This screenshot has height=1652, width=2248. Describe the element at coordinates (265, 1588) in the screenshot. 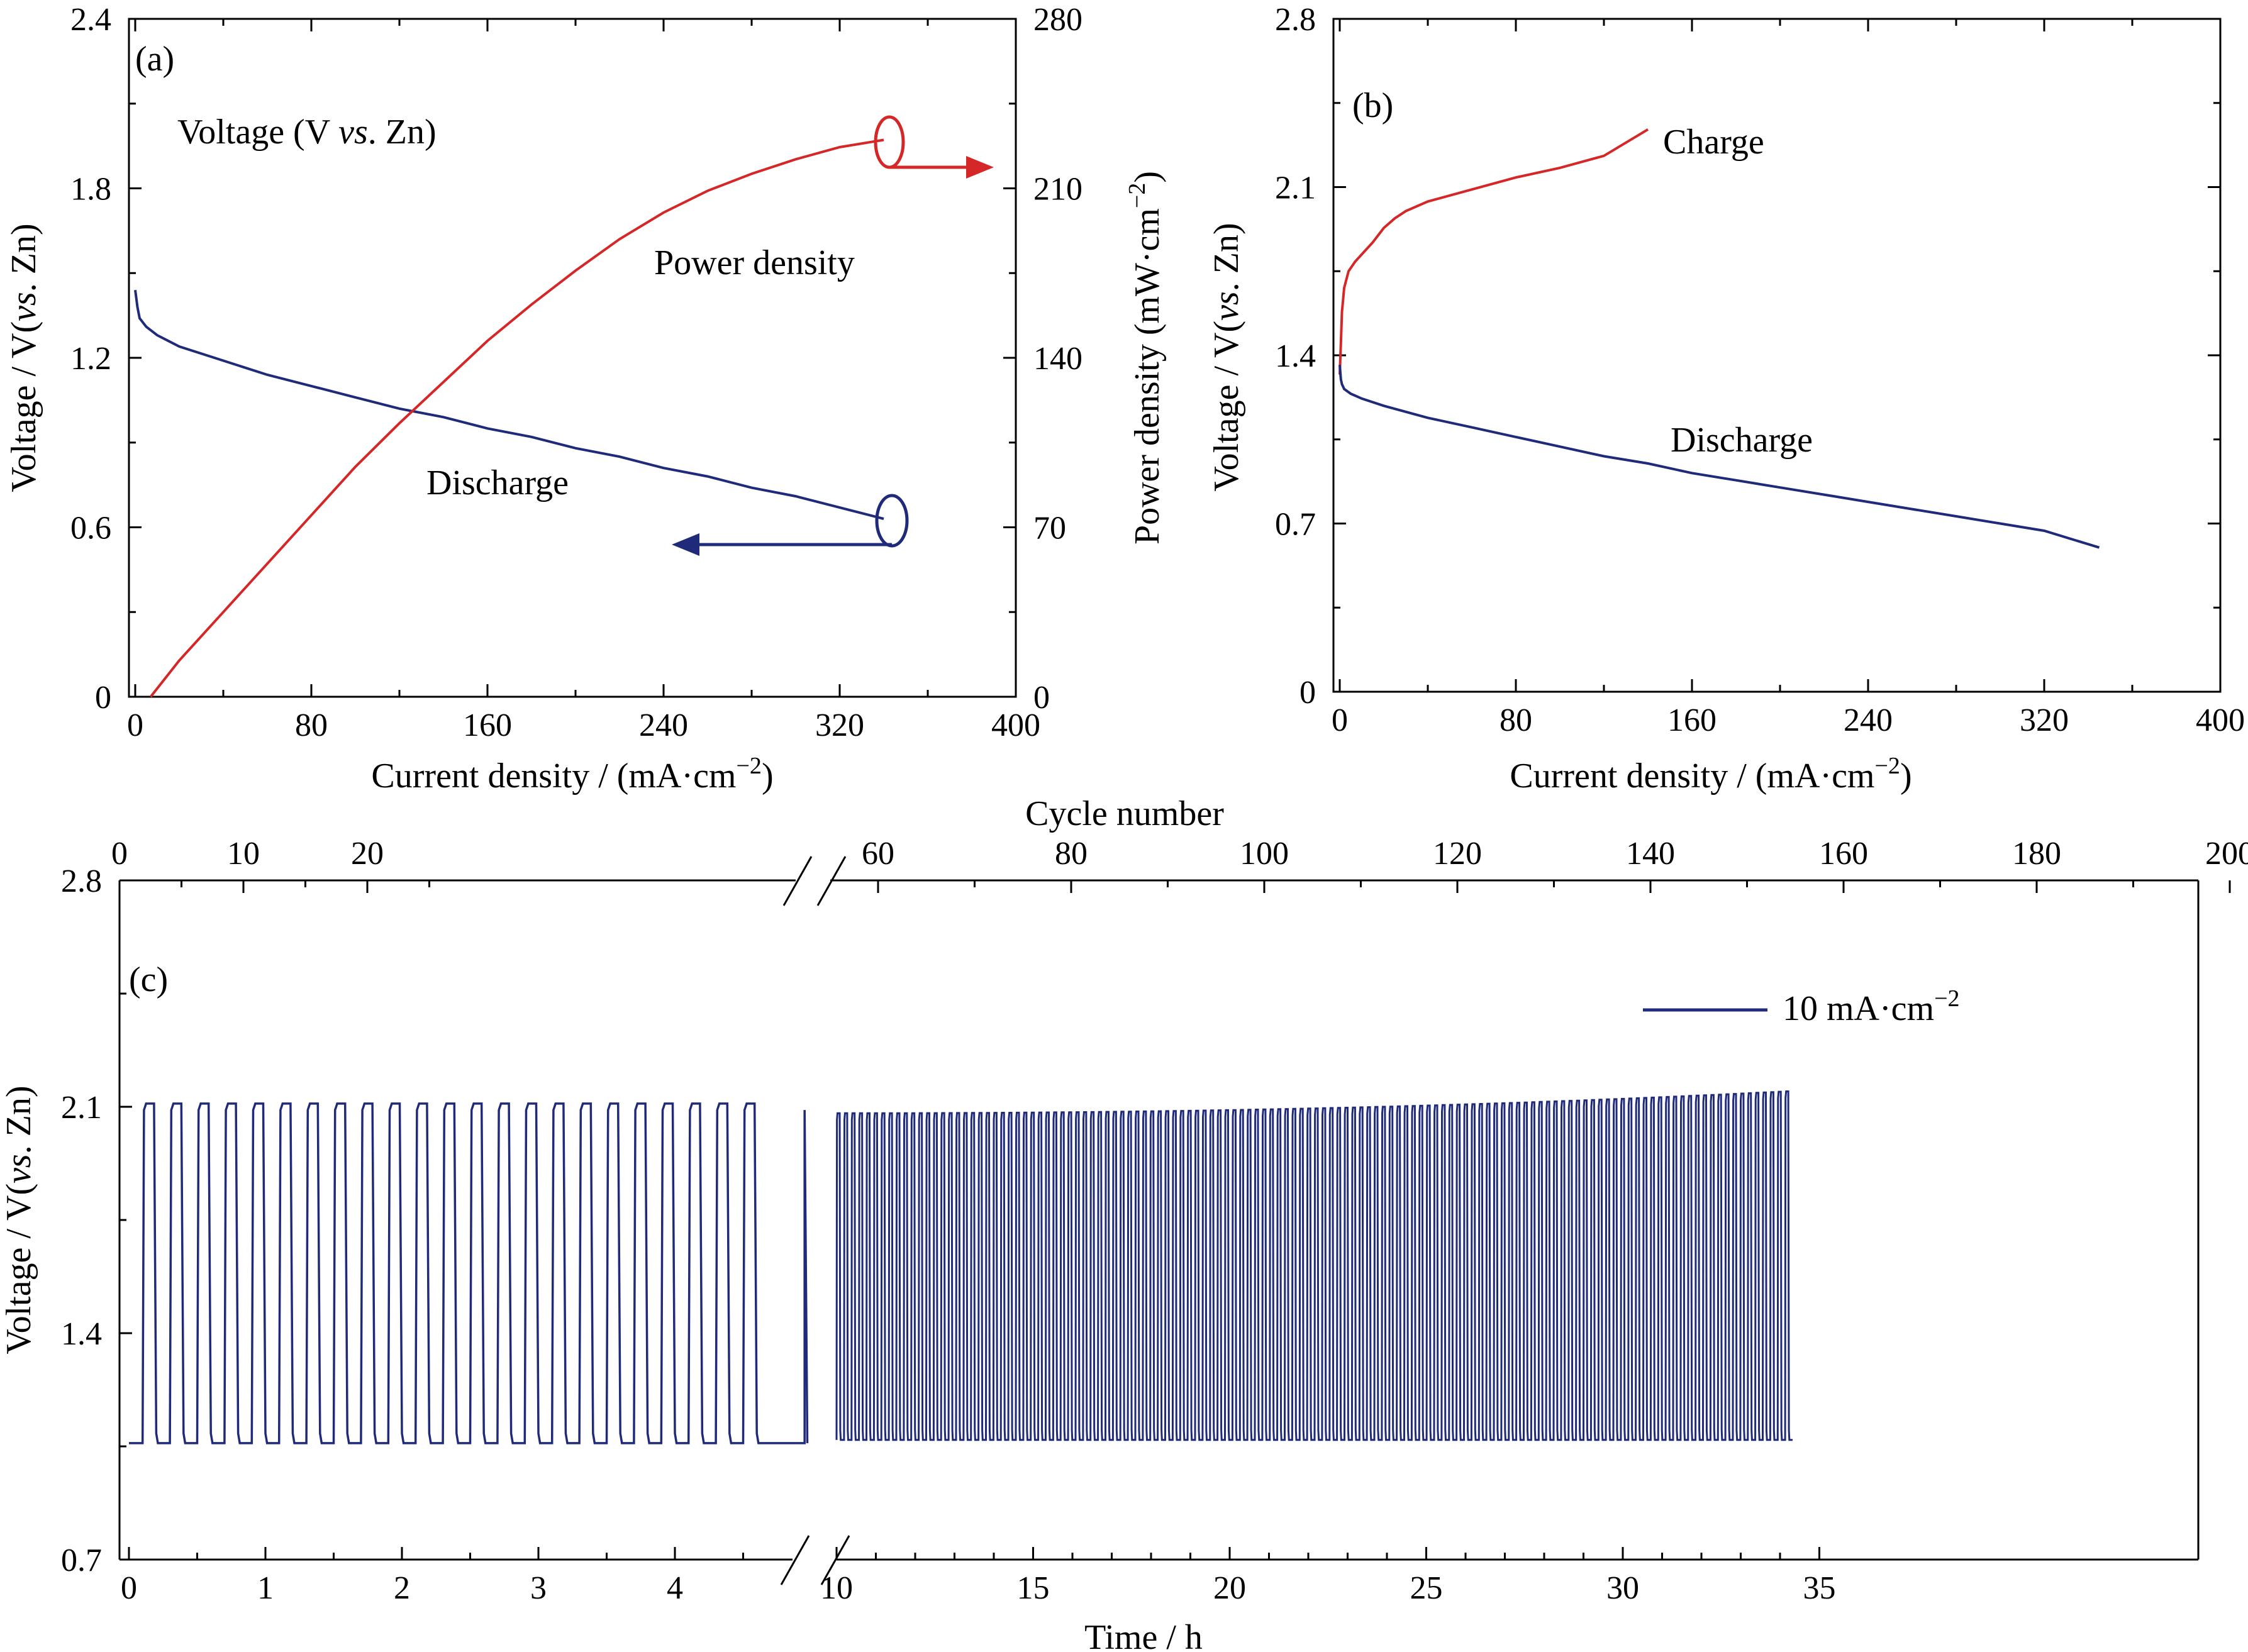

I see `x-tick-label: 1` at that location.